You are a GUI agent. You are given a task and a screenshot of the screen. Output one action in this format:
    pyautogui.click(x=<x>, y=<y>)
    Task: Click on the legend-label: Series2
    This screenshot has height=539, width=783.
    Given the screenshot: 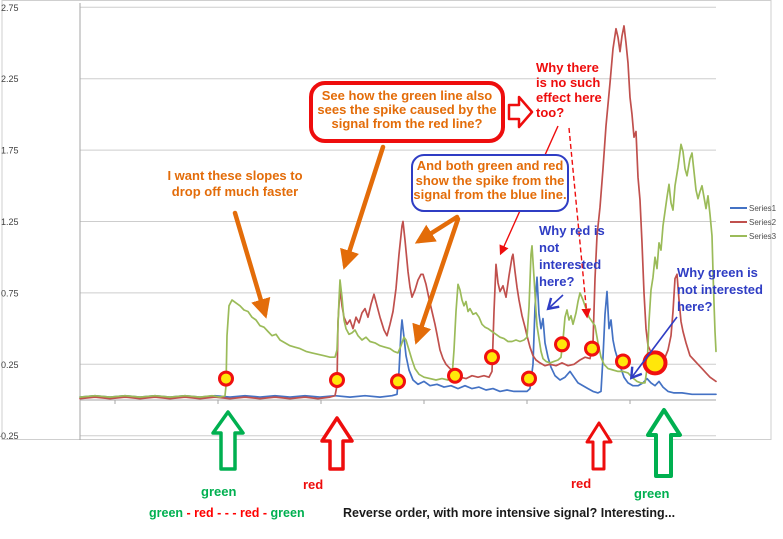 What is the action you would take?
    pyautogui.click(x=763, y=222)
    